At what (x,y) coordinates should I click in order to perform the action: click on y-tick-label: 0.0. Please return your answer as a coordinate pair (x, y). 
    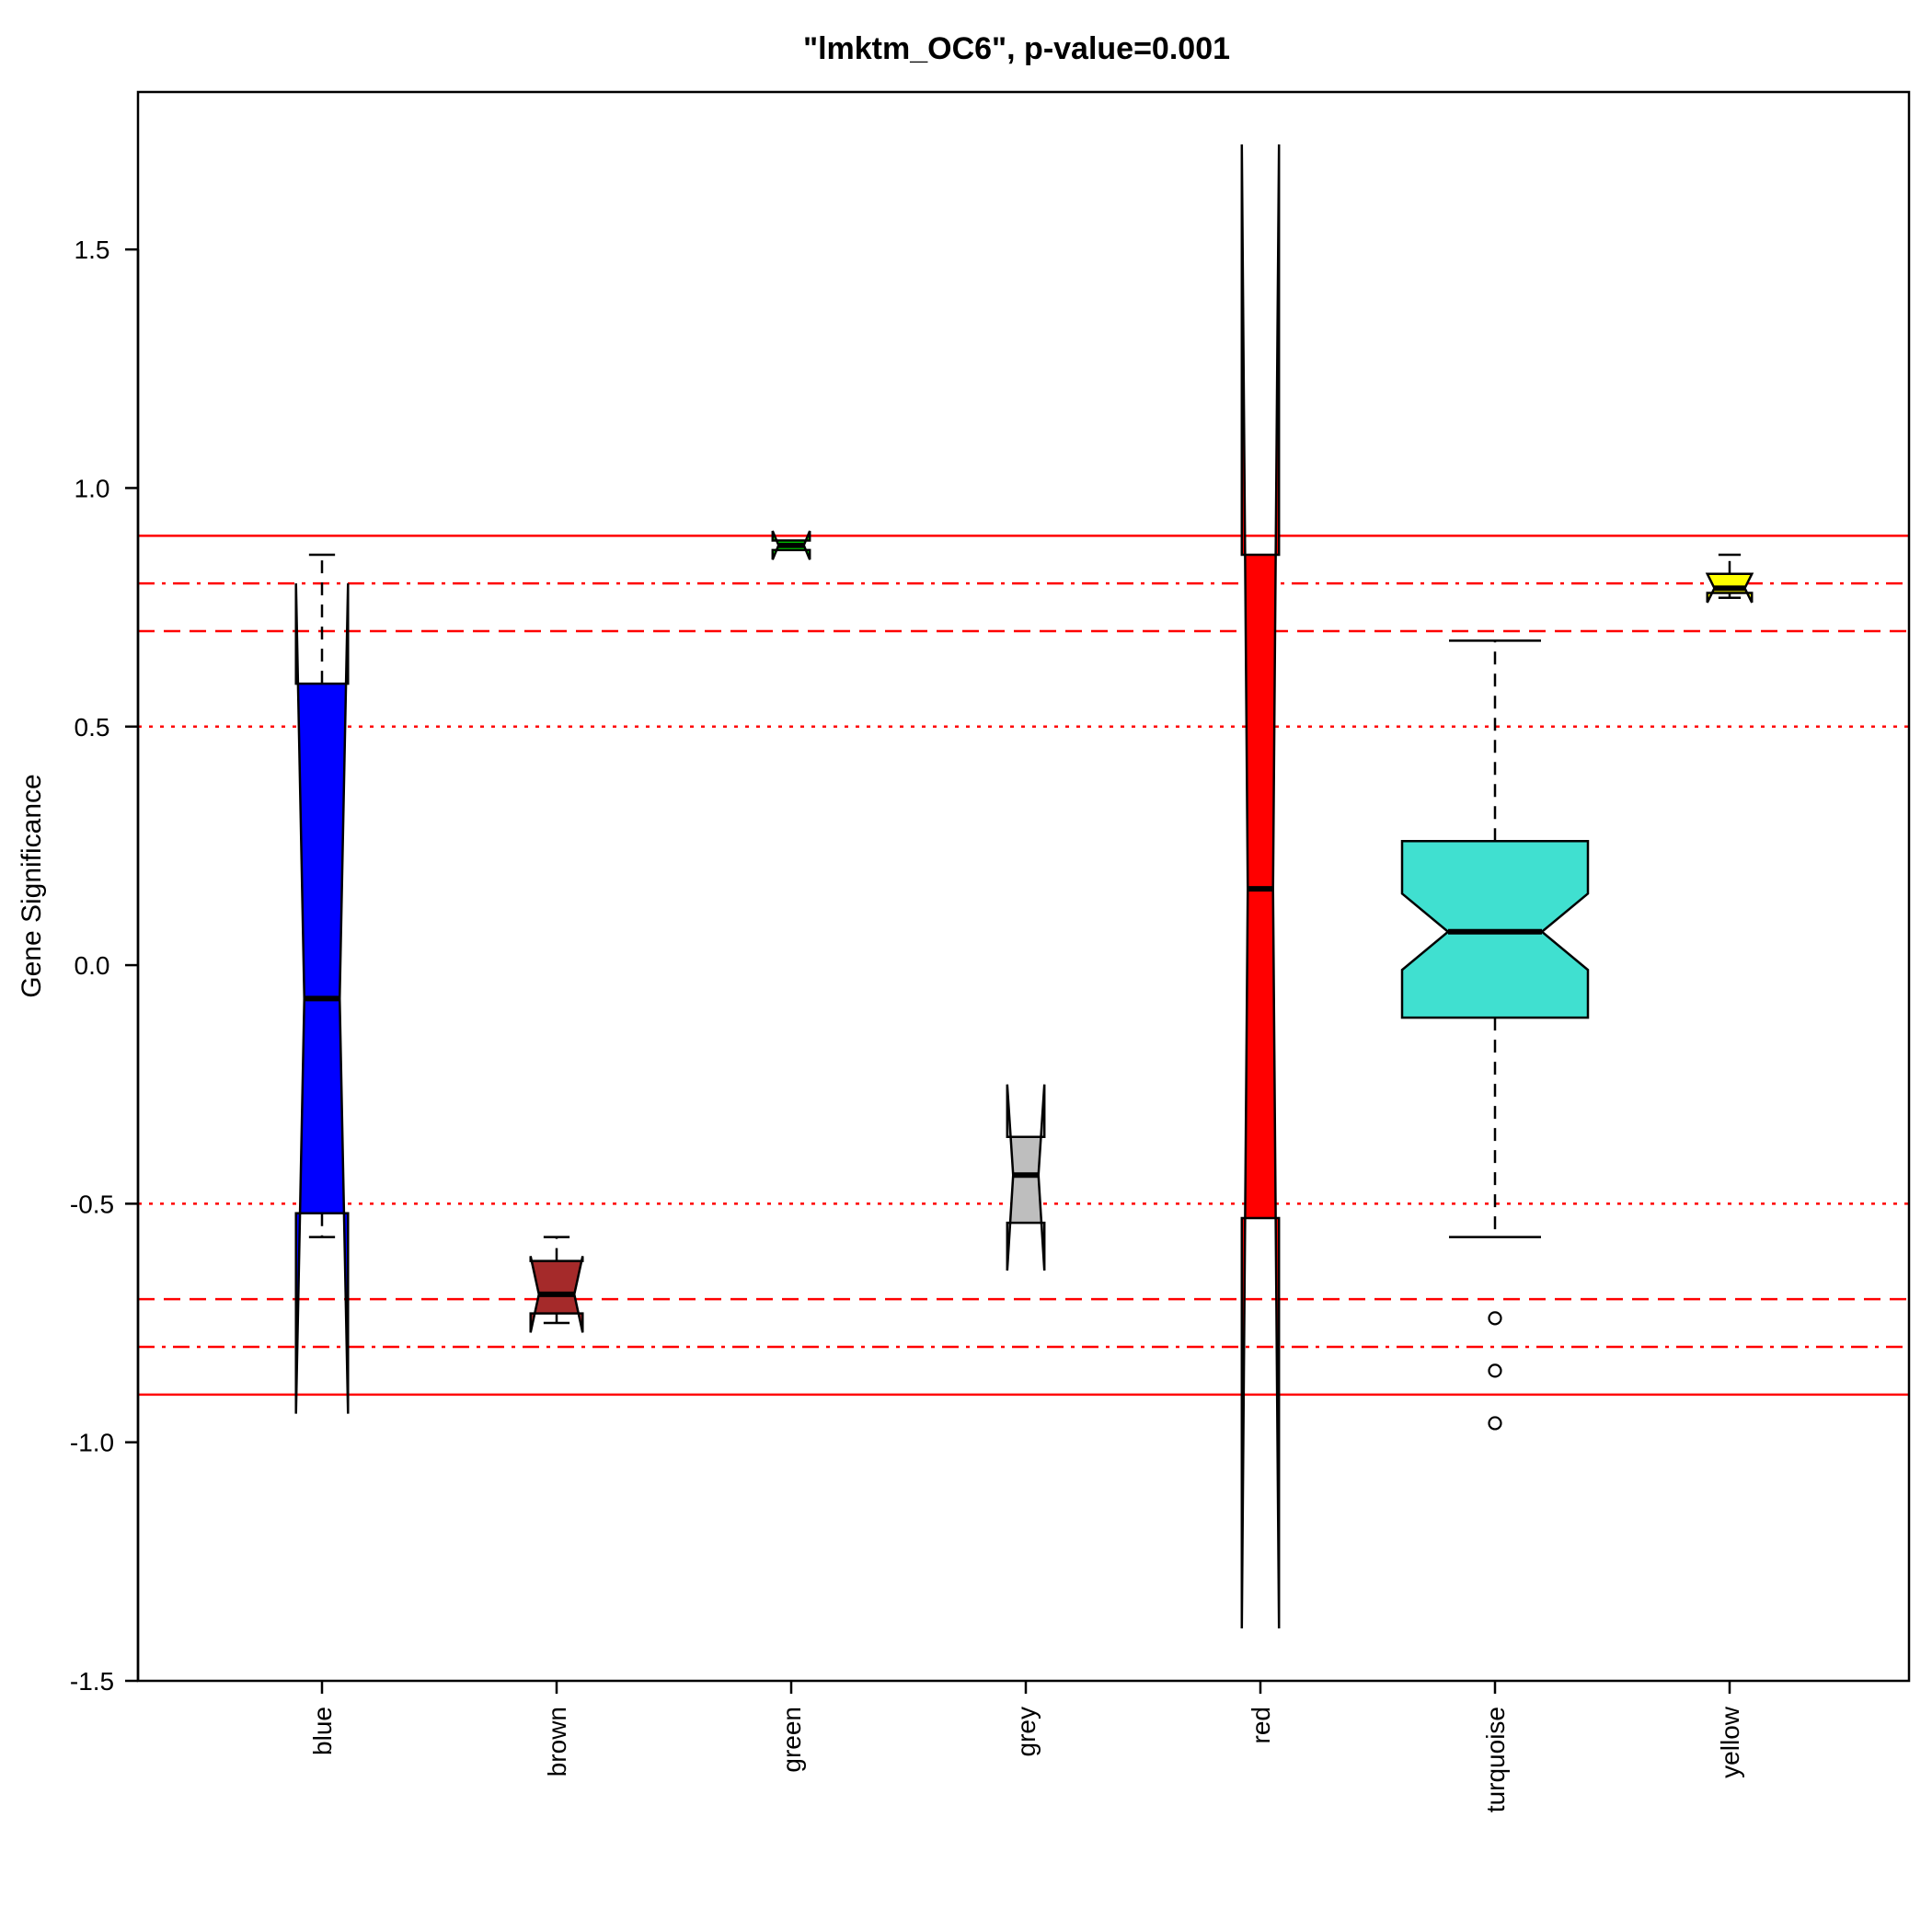
    Looking at the image, I should click on (92, 965).